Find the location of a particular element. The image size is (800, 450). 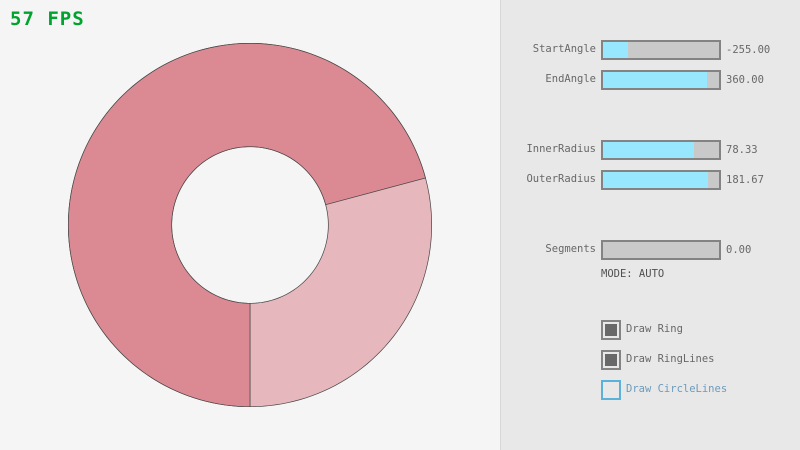

mode-text: MODE: AUTO is located at coordinates (633, 274).